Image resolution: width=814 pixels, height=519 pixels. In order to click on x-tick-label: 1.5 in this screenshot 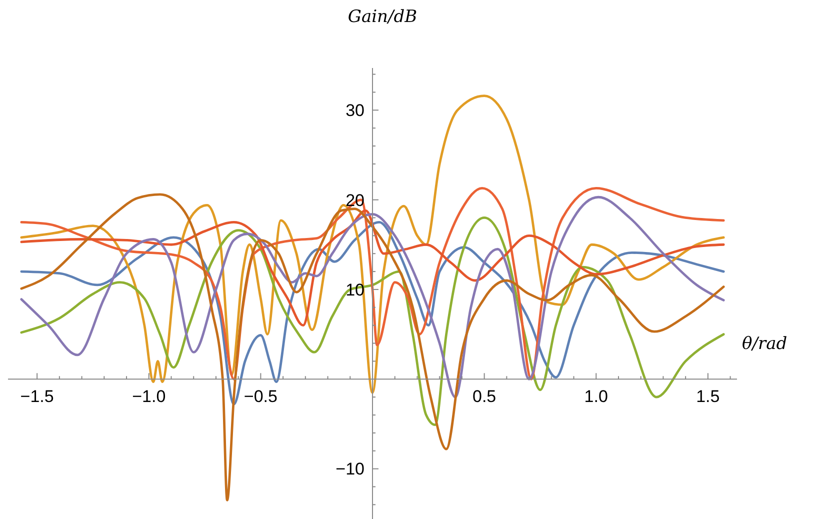, I will do `click(708, 396)`.